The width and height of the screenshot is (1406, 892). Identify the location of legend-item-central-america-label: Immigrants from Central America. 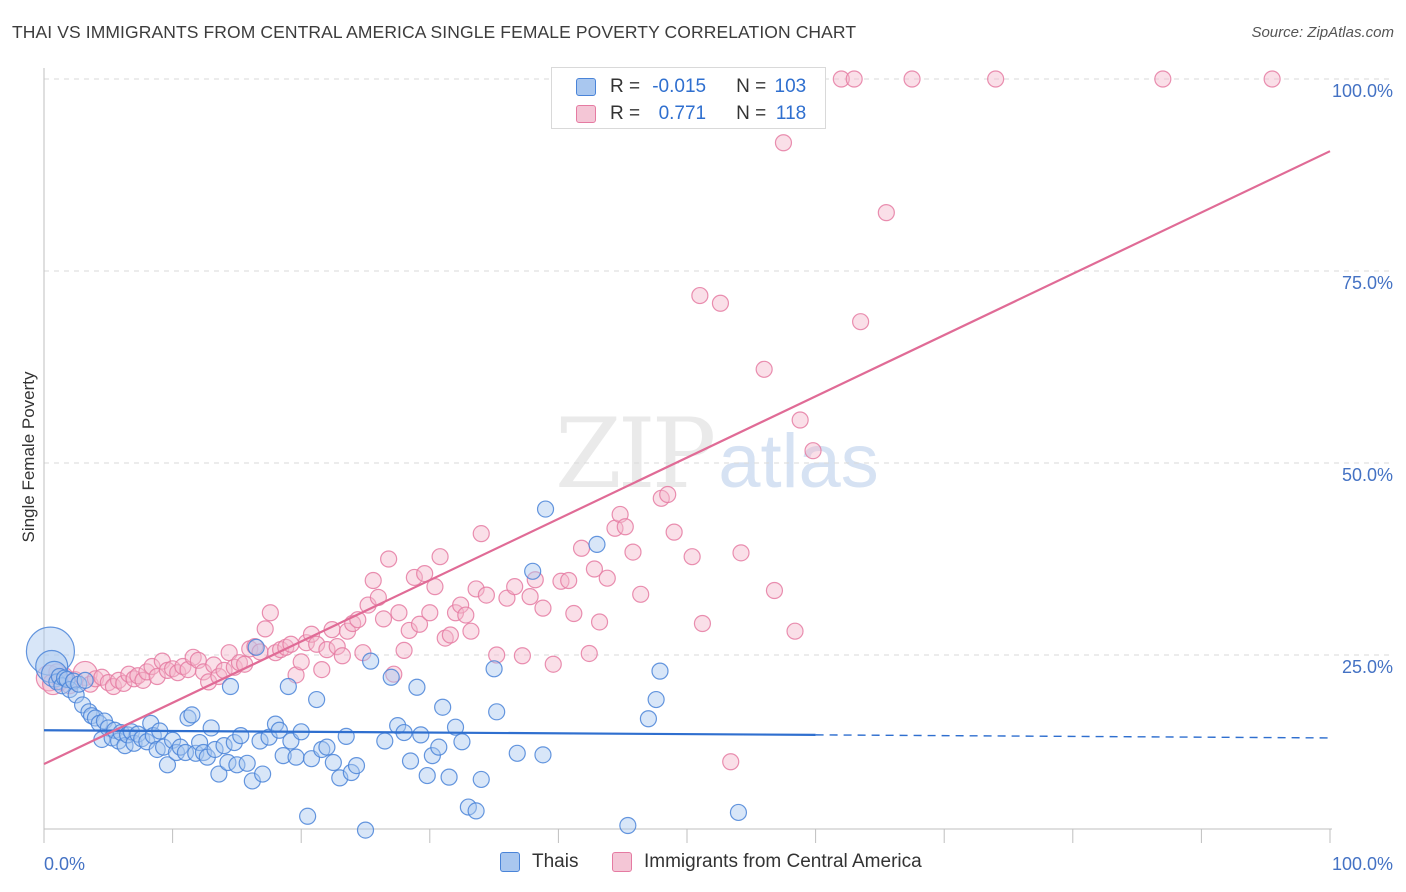
(783, 861).